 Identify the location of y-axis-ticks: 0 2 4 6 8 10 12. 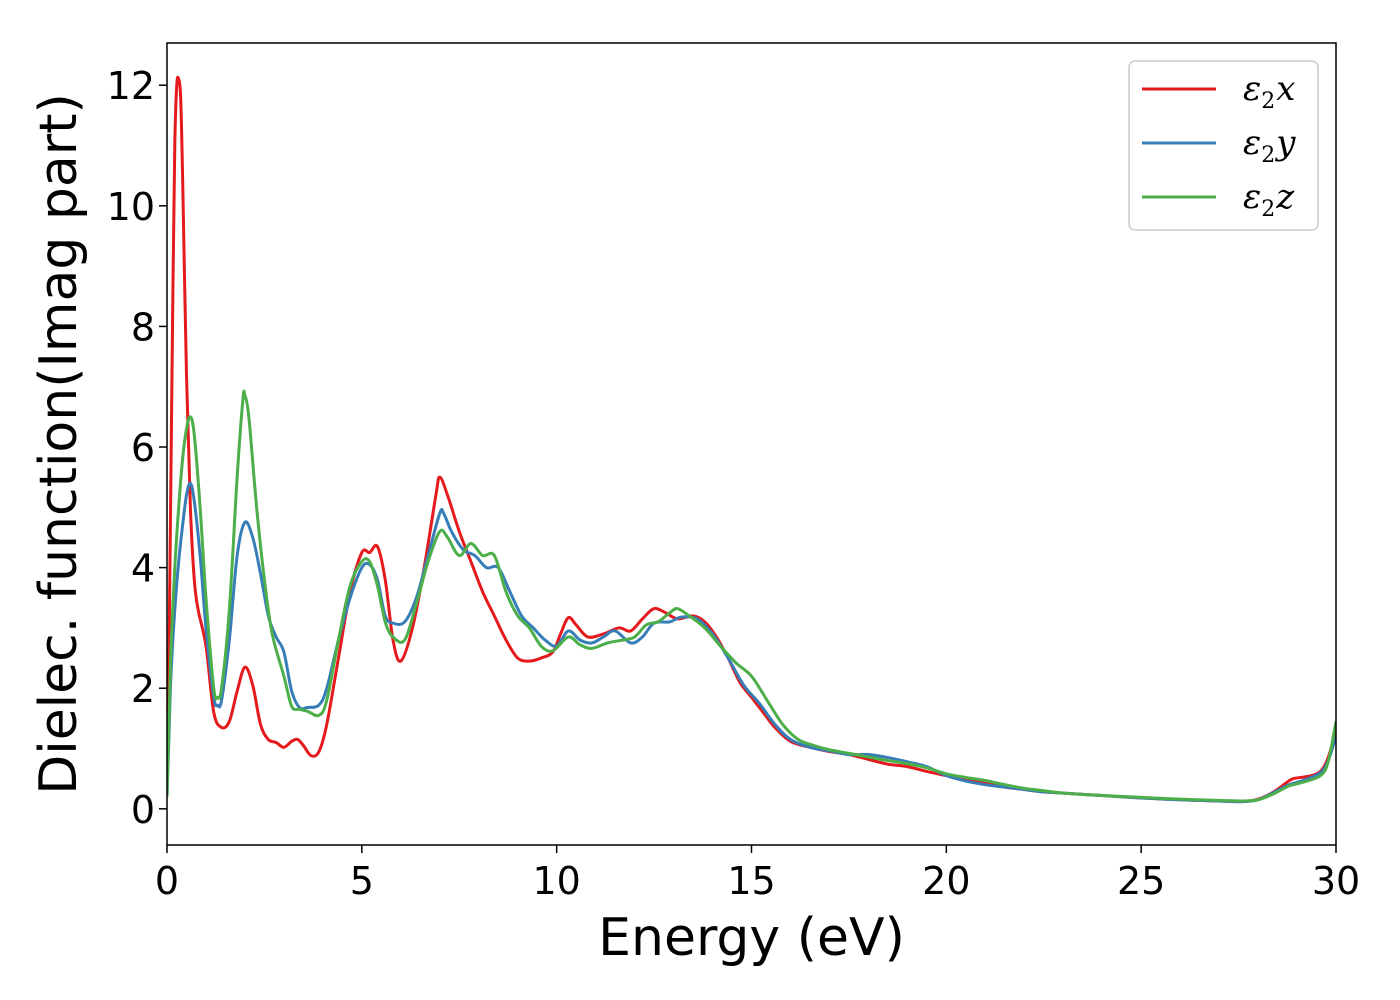
(137, 448).